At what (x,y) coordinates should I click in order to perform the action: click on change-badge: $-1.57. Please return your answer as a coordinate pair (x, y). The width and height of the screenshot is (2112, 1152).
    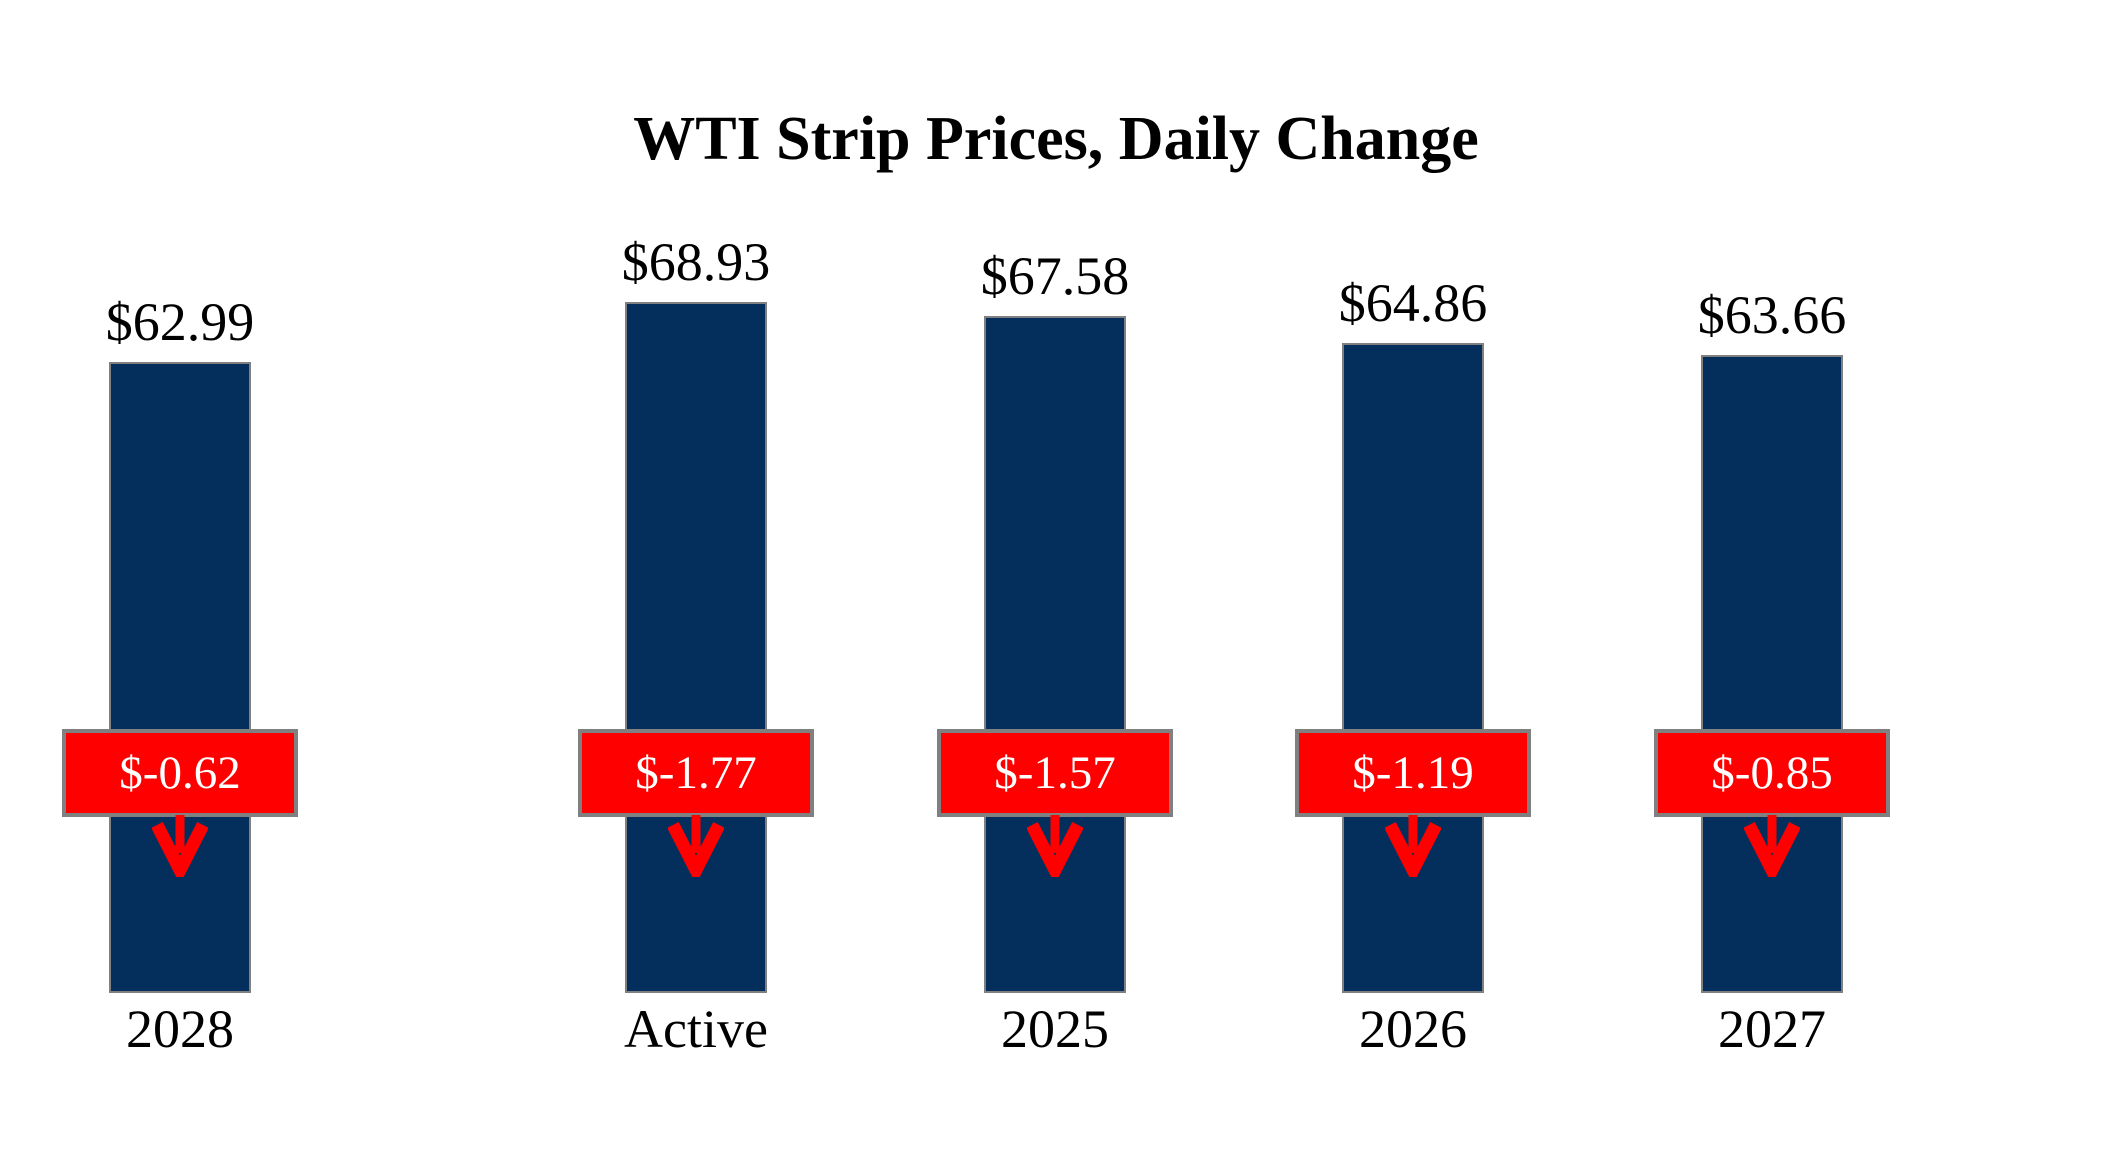
    Looking at the image, I should click on (1055, 773).